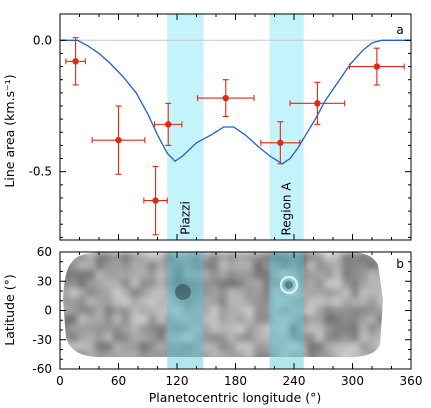 This screenshot has height=408, width=431. Describe the element at coordinates (9, 309) in the screenshot. I see `y-axis-label-b: Latitude (°)` at that location.